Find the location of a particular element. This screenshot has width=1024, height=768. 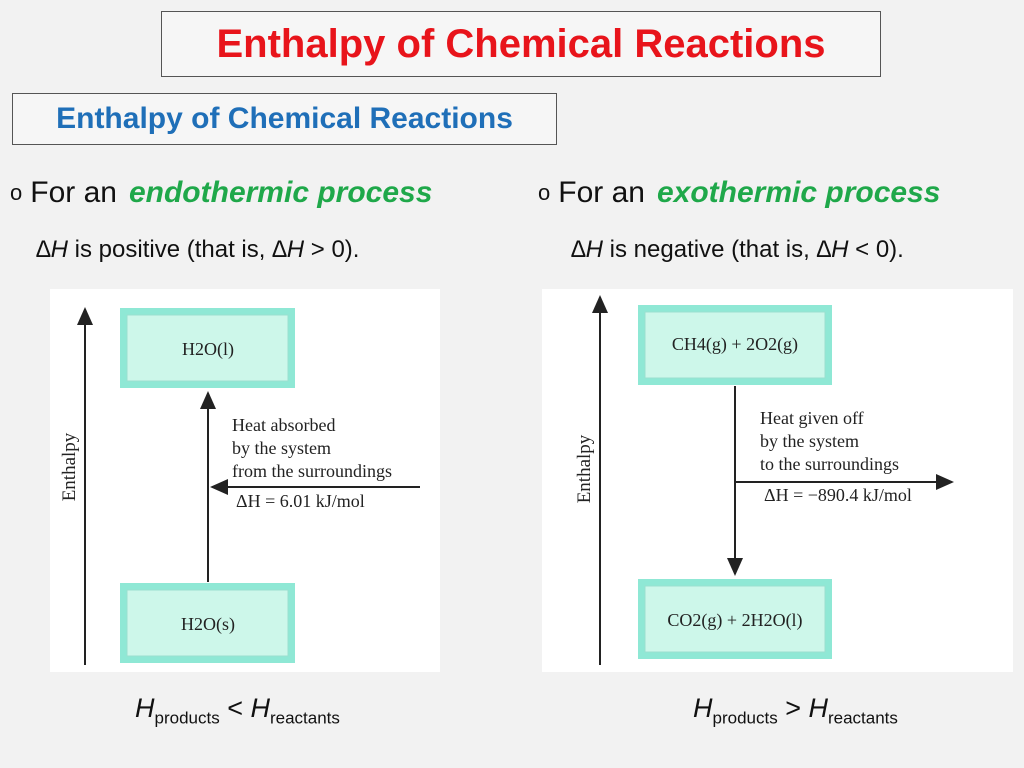

bottom-species-box: H2O(s) is located at coordinates (207, 623).